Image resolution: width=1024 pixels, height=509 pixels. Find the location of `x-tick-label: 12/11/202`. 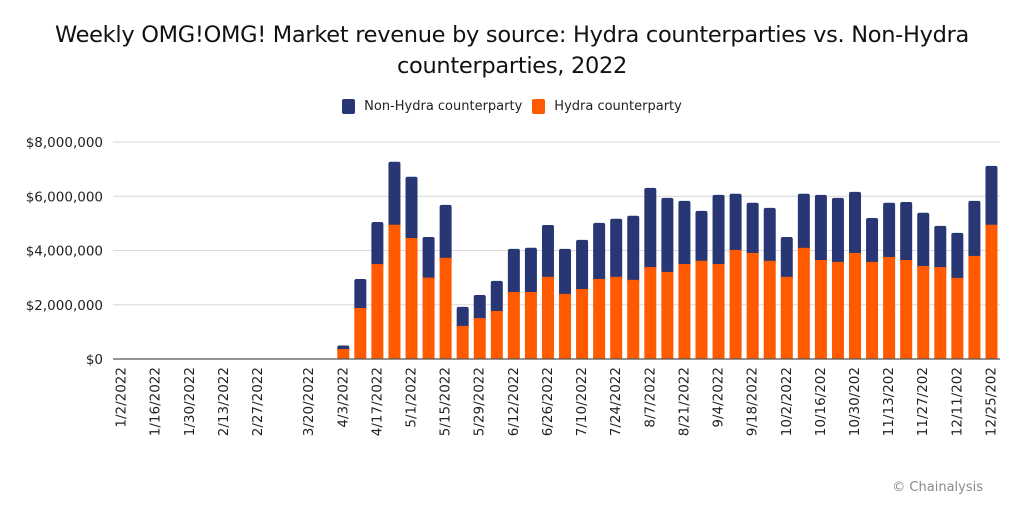

x-tick-label: 12/11/202 is located at coordinates (957, 401).